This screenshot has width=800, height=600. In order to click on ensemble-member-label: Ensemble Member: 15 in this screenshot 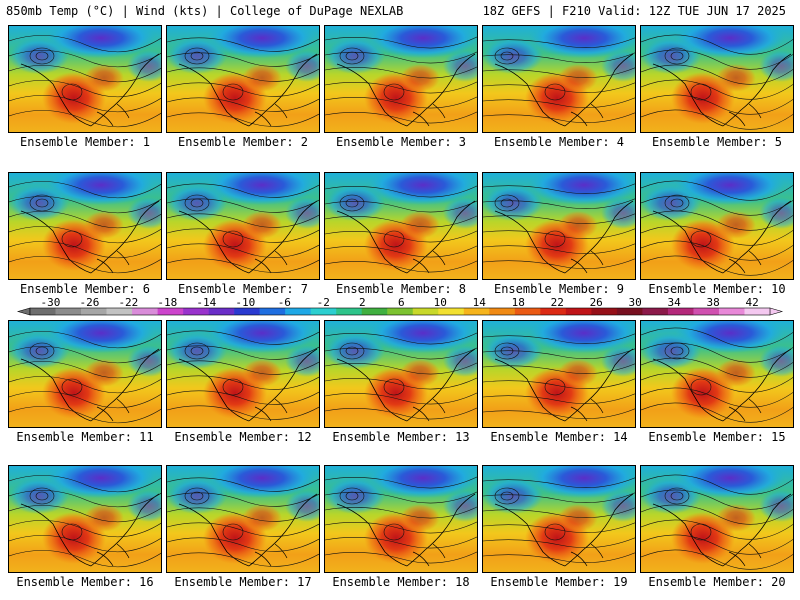, I will do `click(717, 437)`.